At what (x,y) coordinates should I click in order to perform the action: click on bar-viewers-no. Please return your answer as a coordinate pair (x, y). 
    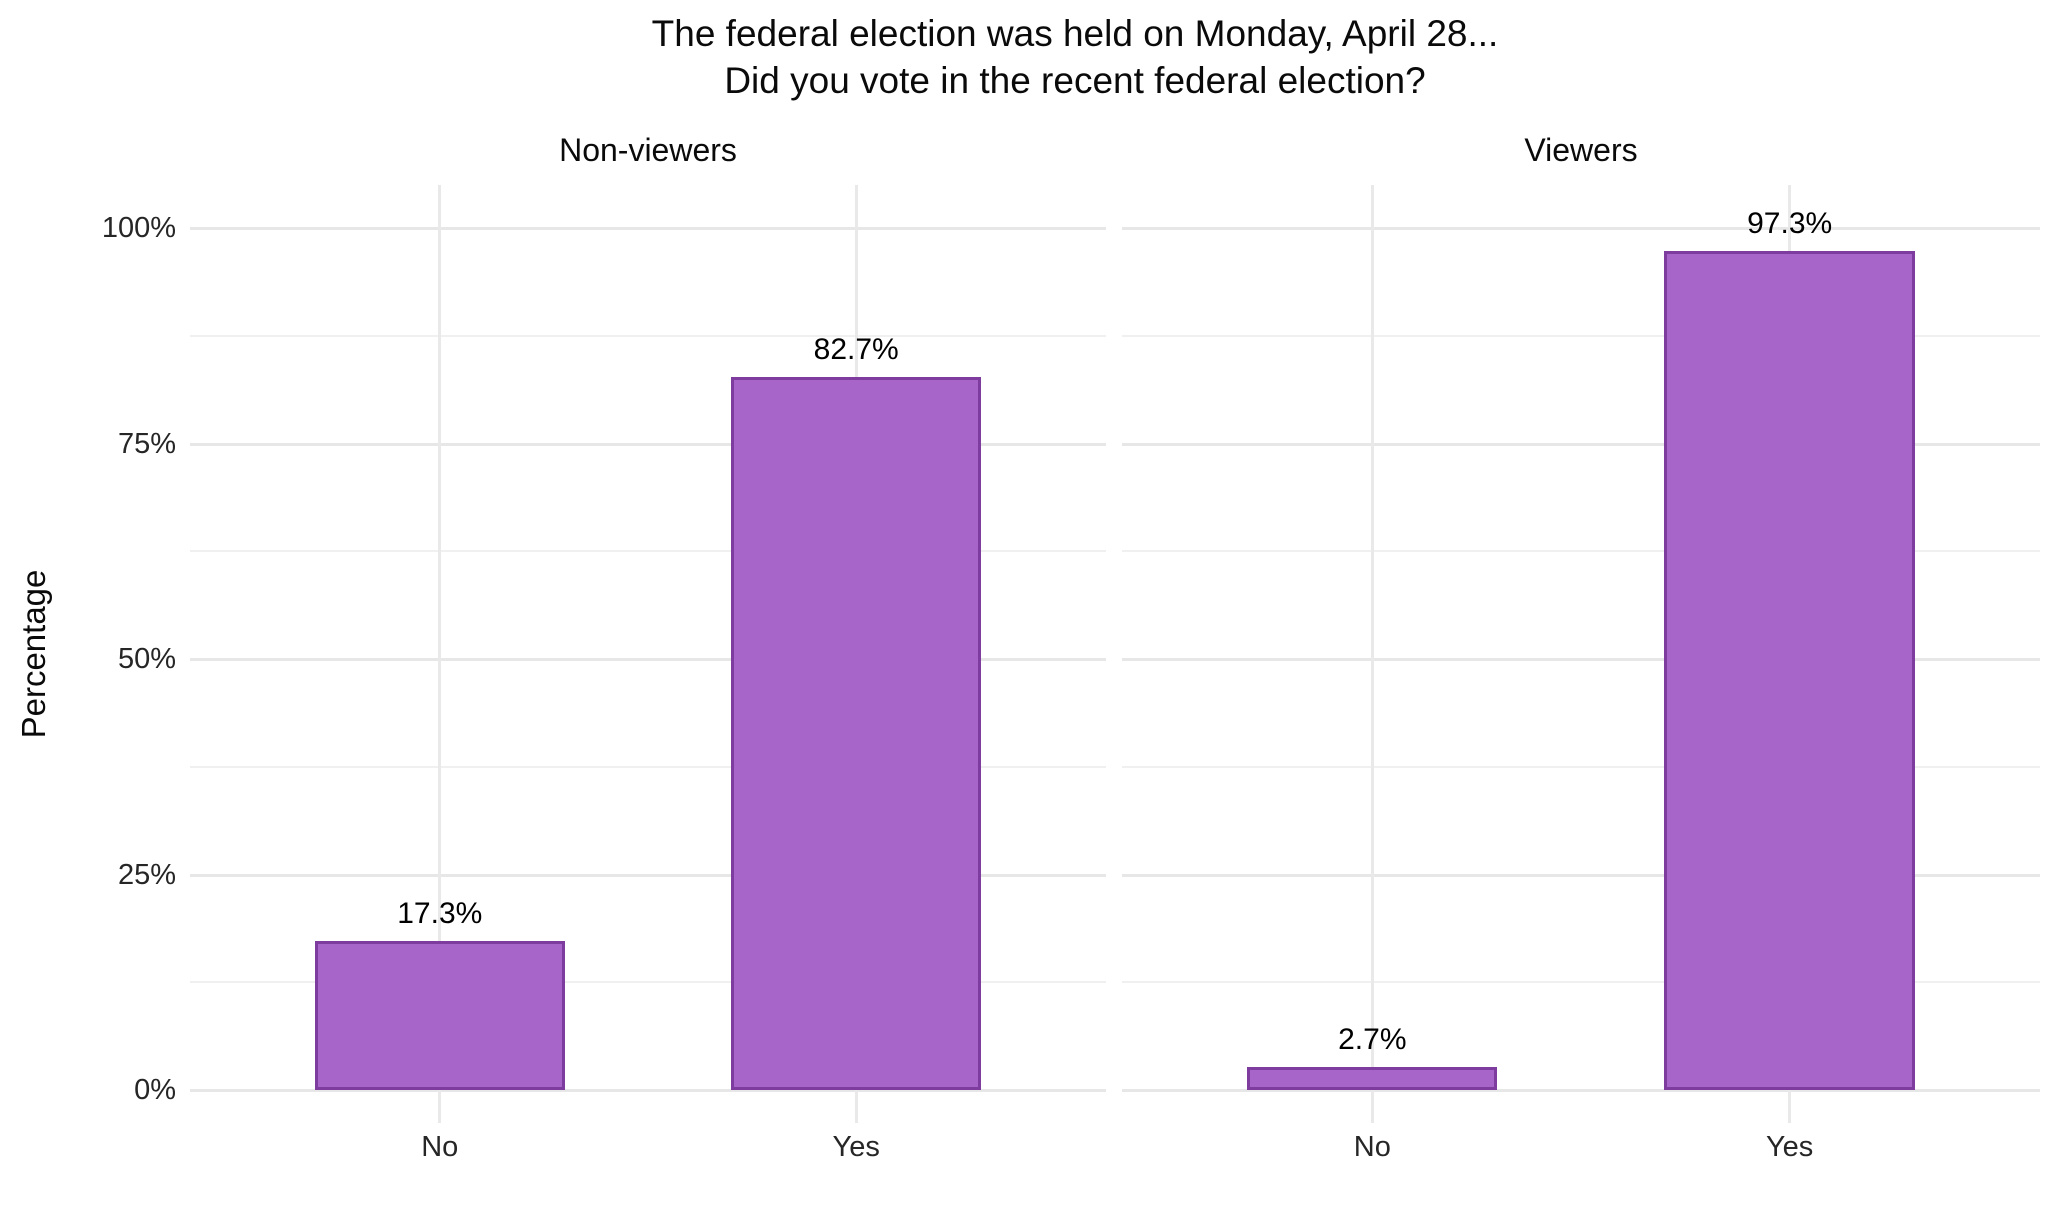
    Looking at the image, I should click on (1372, 1078).